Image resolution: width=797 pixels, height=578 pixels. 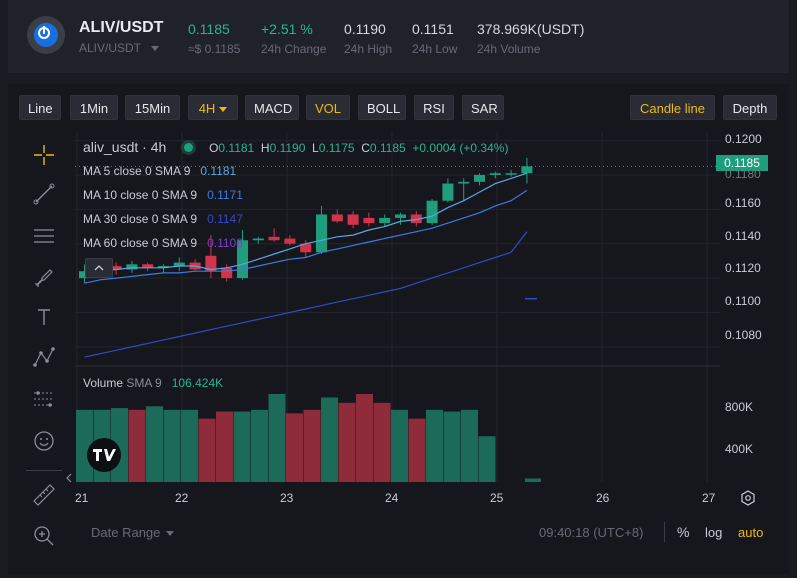 What do you see at coordinates (365, 29) in the screenshot?
I see `high-value: 0.1190` at bounding box center [365, 29].